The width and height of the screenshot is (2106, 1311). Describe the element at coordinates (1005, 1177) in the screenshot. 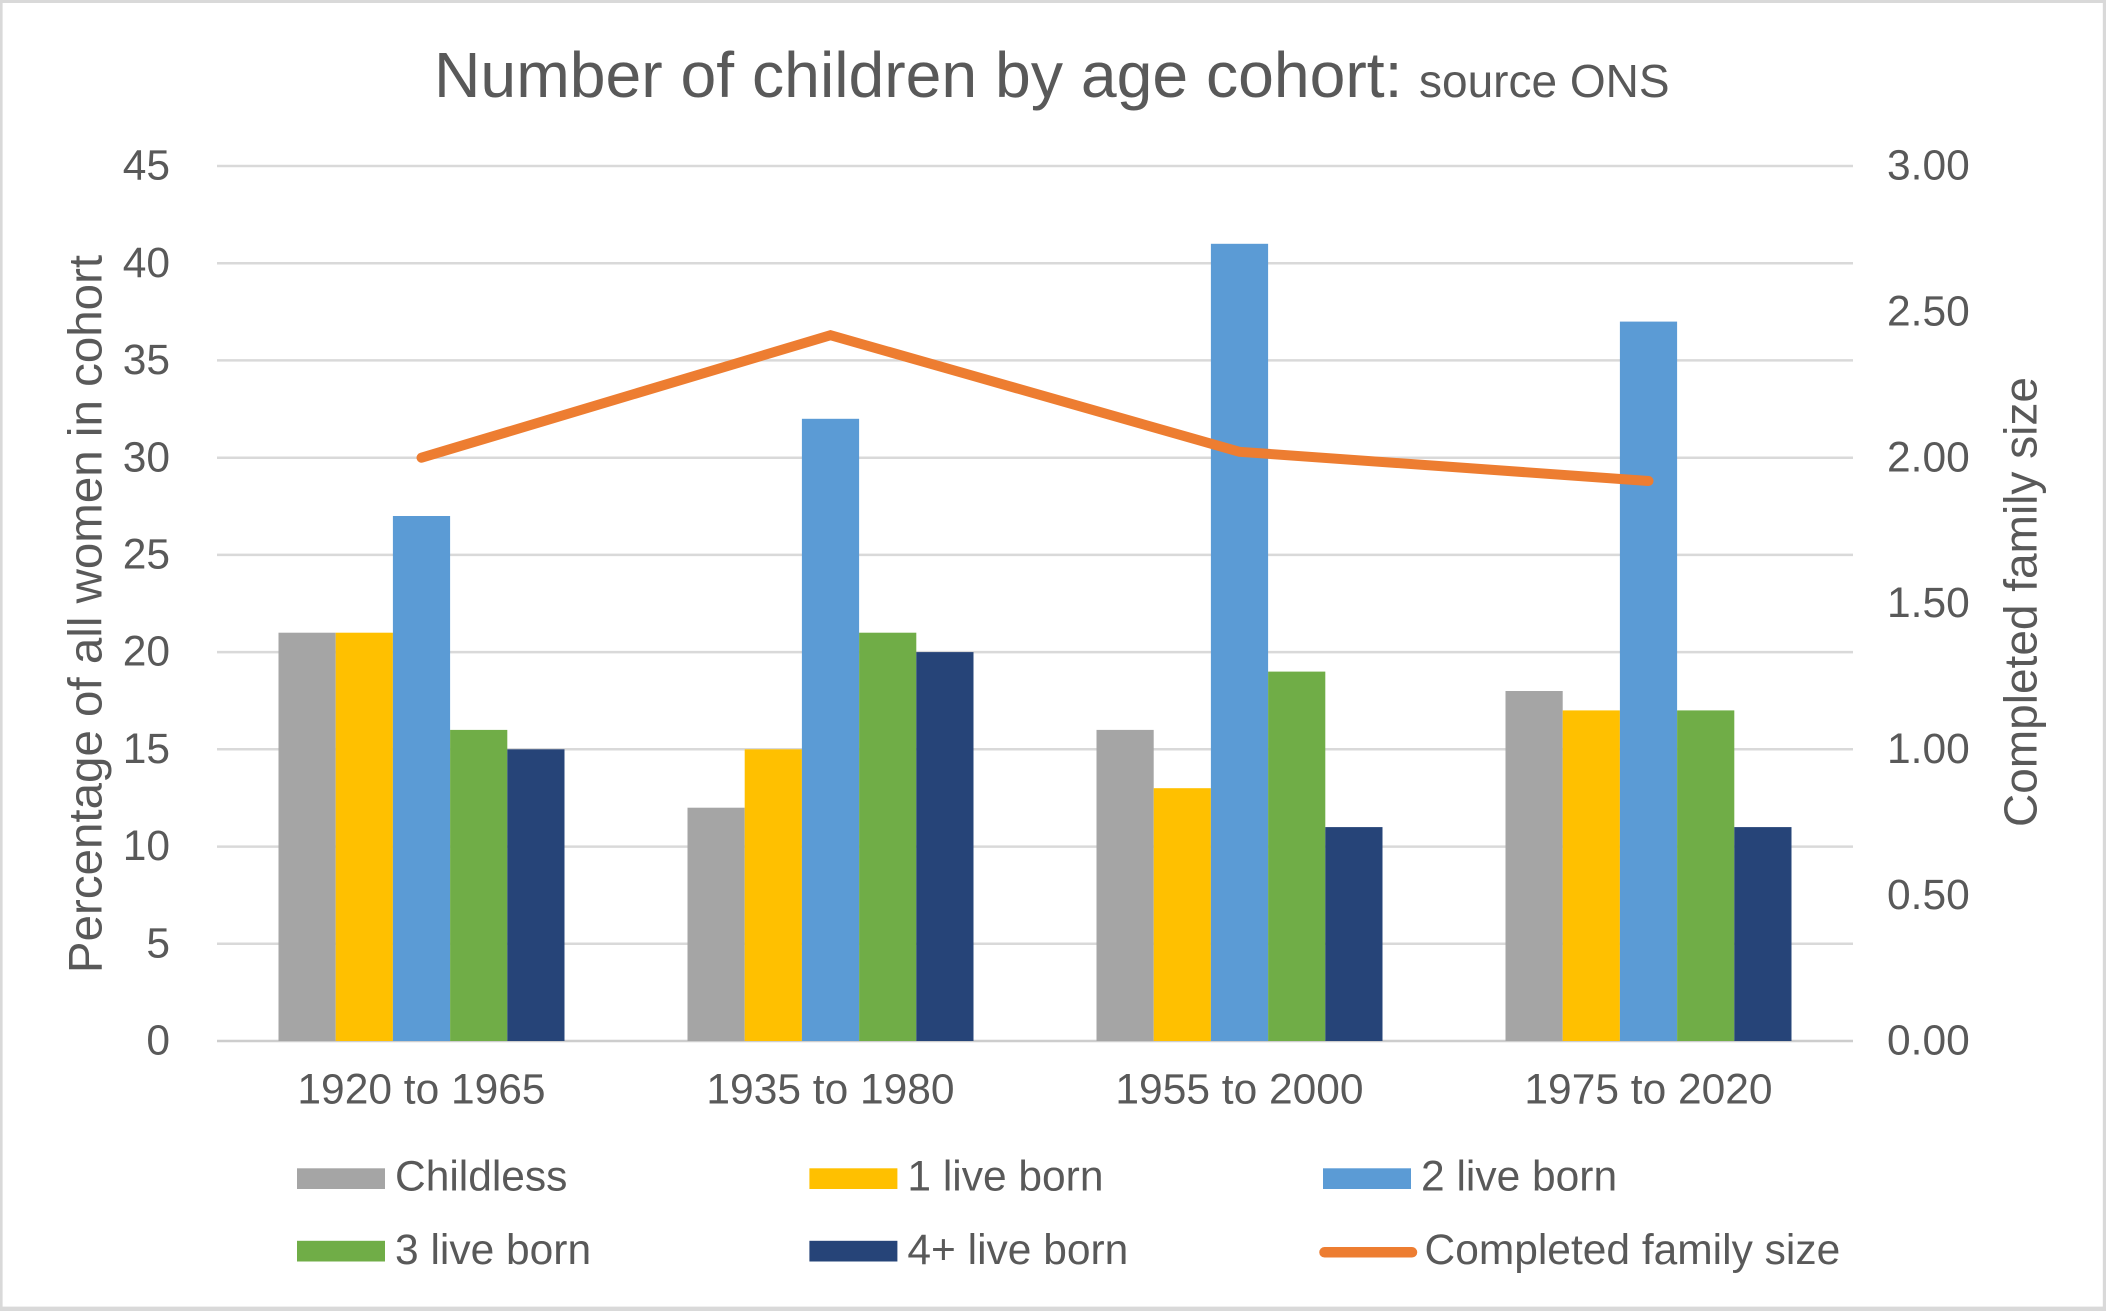

I see `svg-text: 1 live born` at that location.